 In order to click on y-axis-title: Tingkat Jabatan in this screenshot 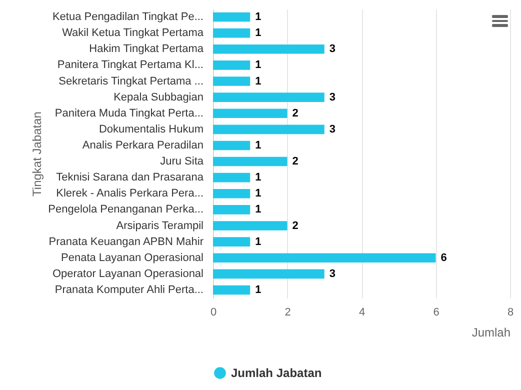, I will do `click(37, 154)`.